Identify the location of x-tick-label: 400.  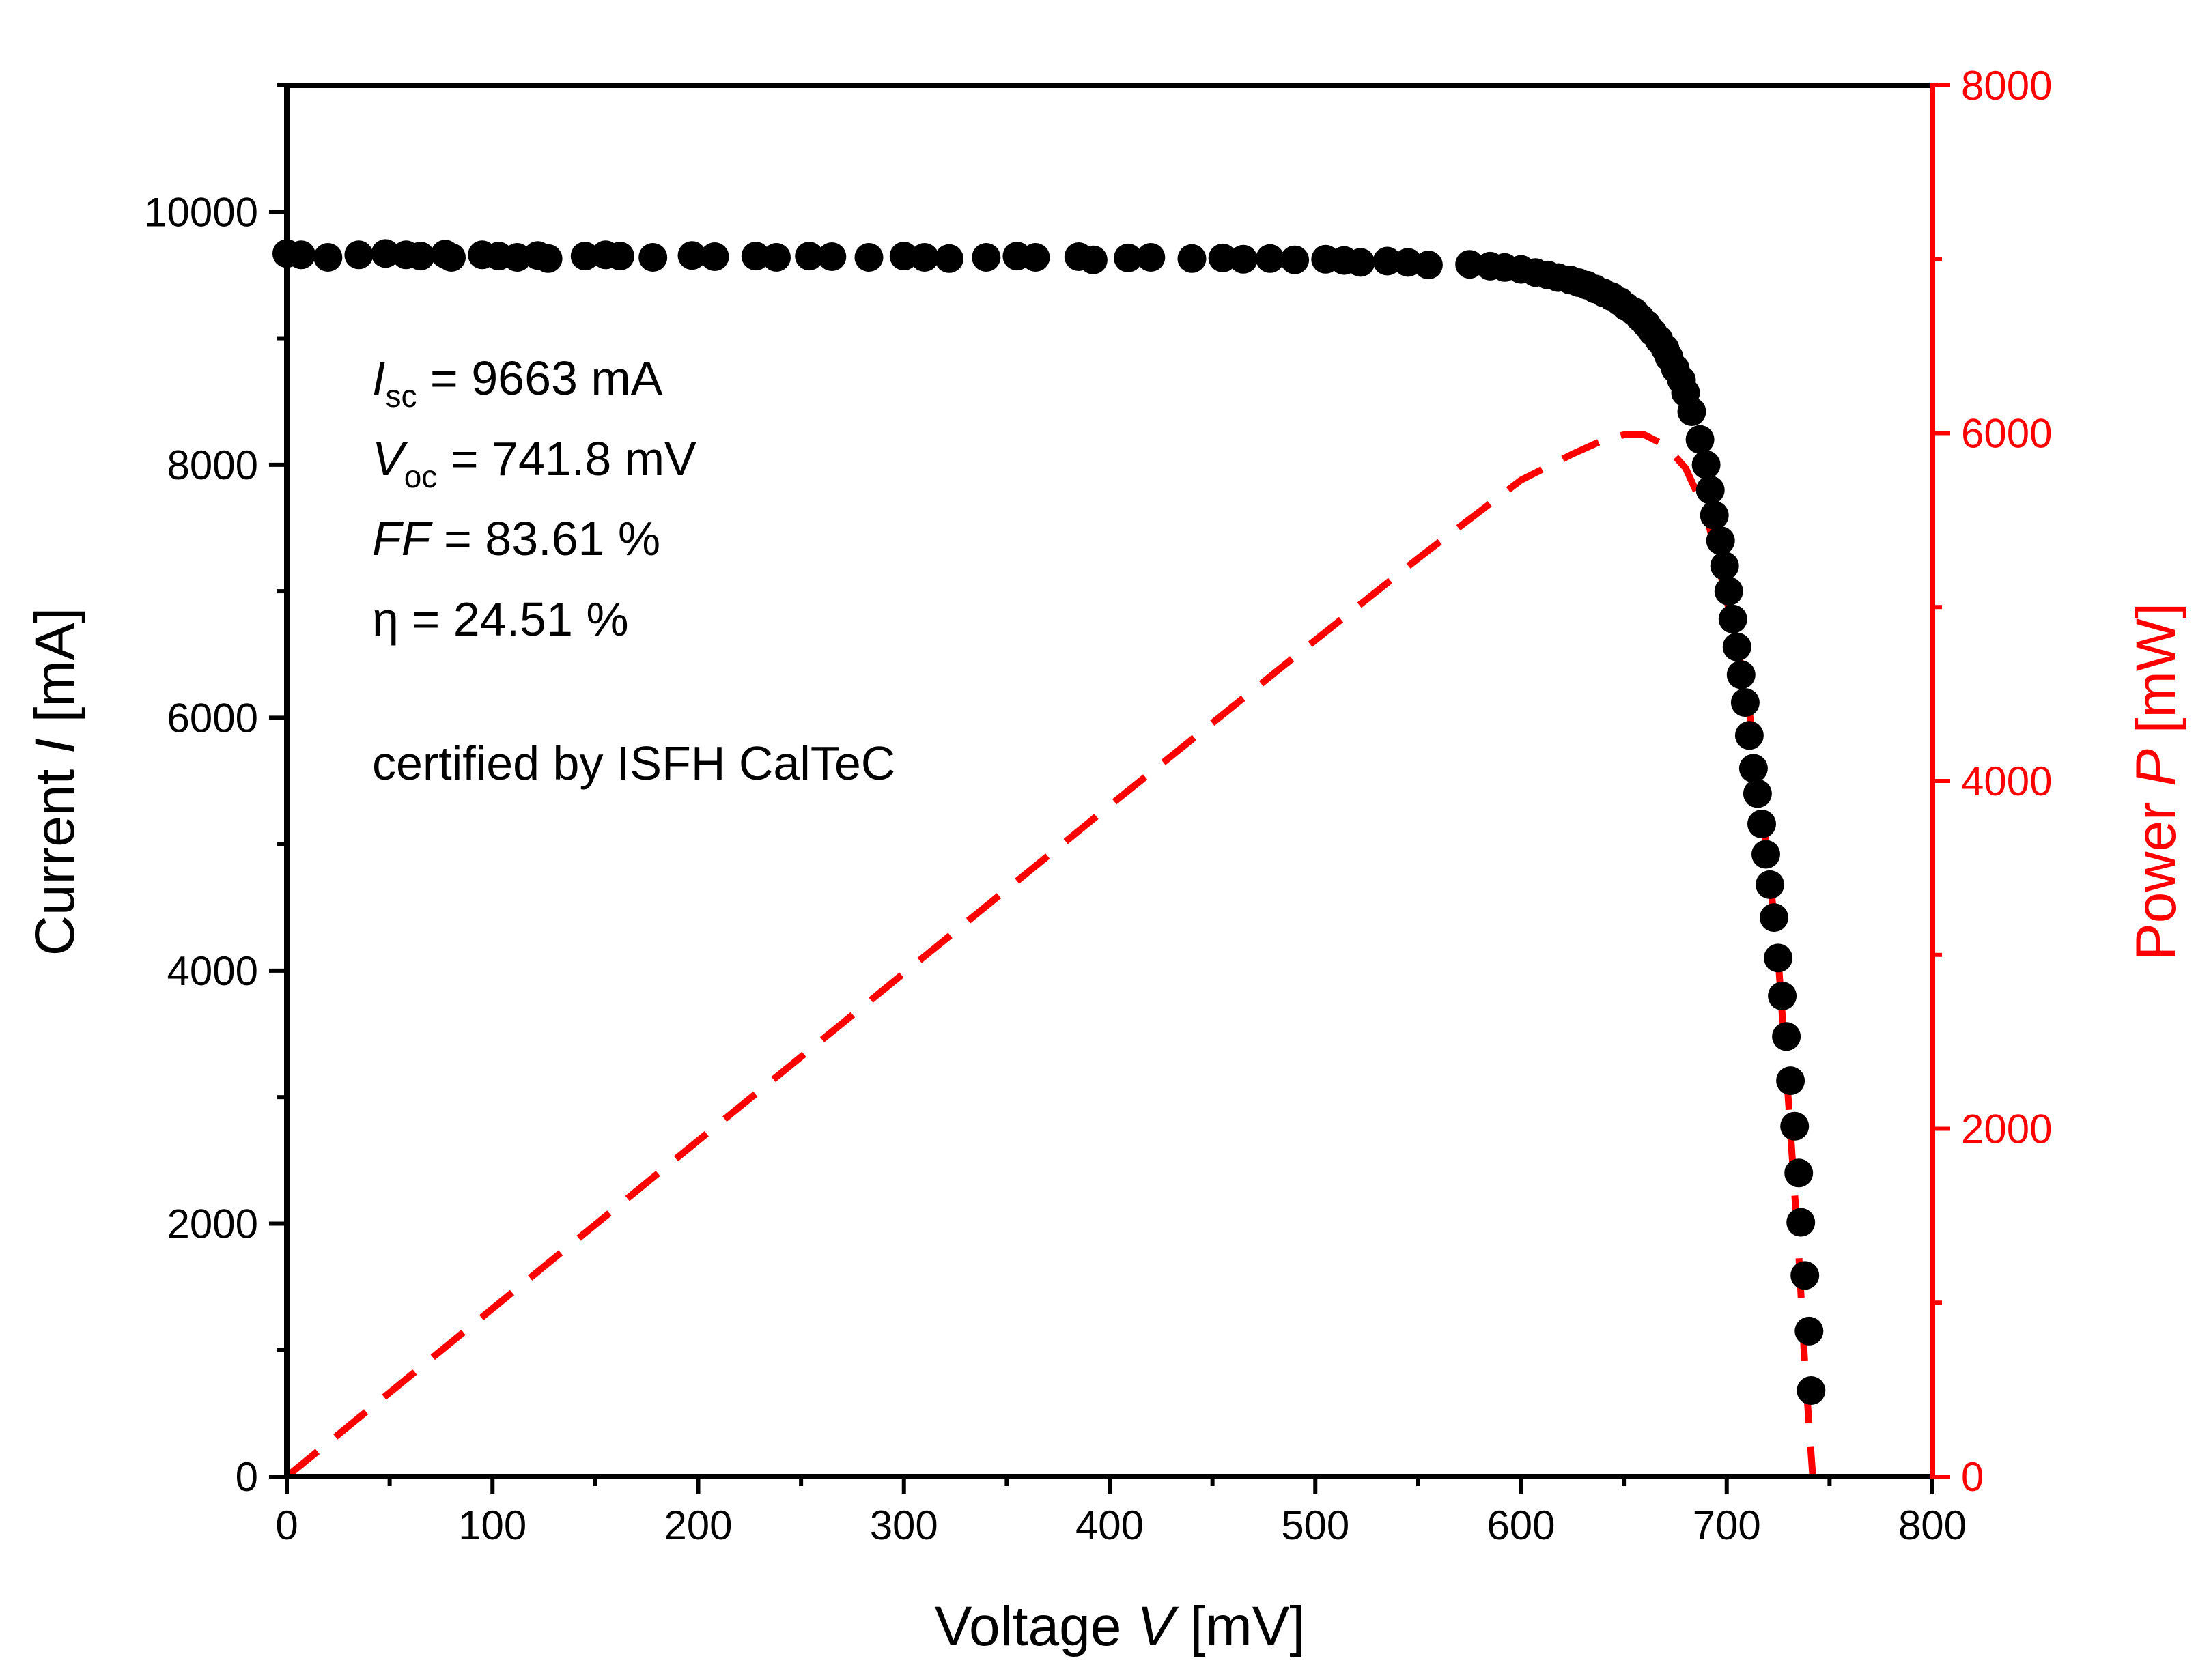
(1109, 1525).